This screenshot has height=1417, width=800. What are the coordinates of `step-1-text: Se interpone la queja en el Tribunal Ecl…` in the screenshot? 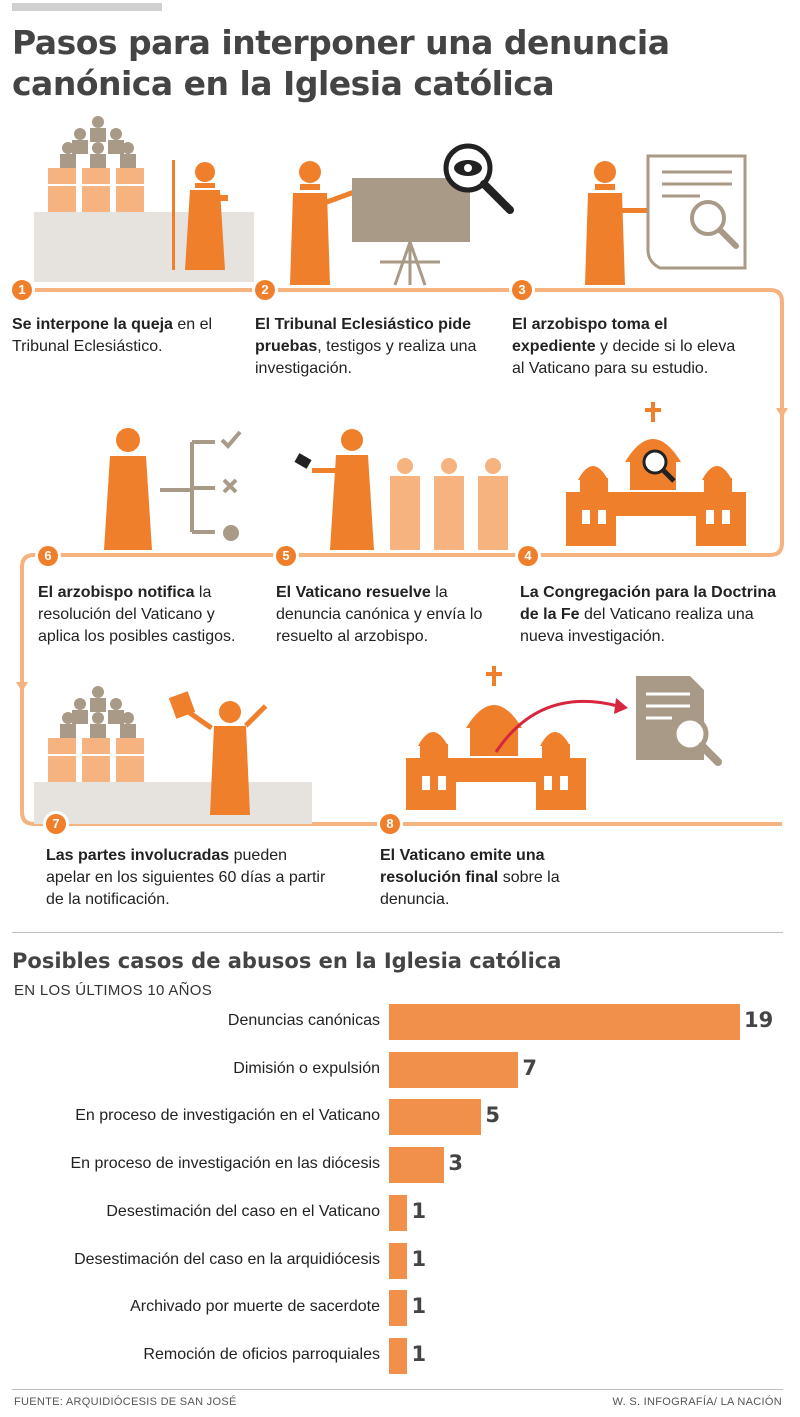 It's located at (122, 336).